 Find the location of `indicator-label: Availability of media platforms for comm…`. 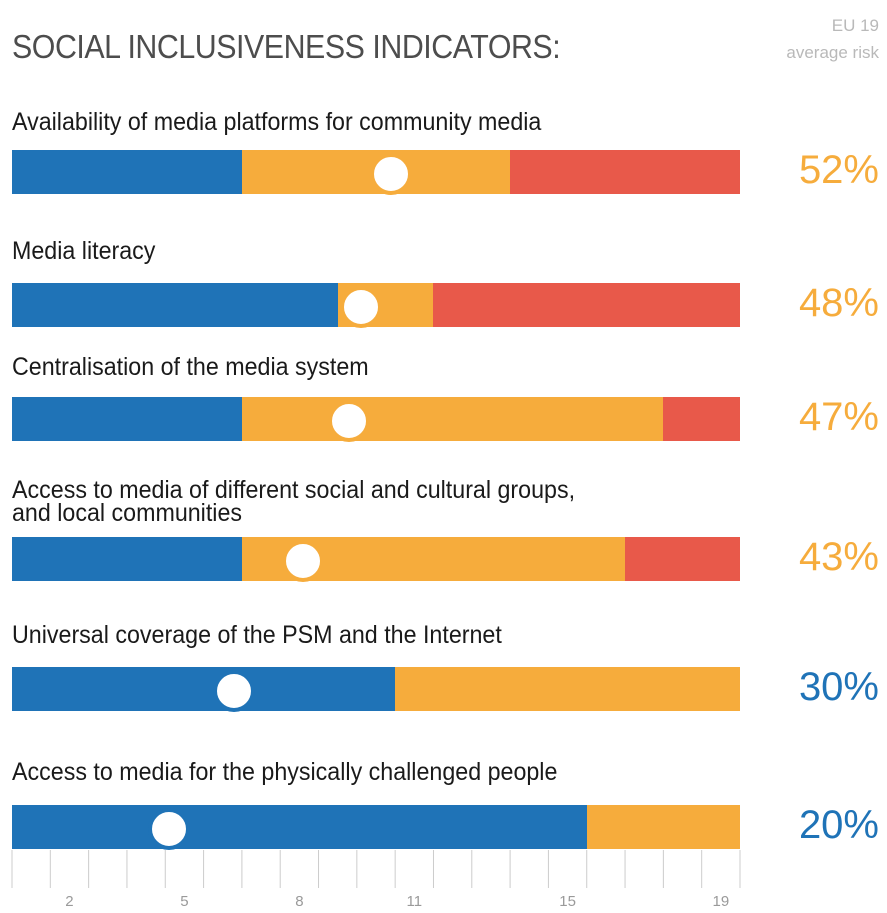

indicator-label: Availability of media platforms for comm… is located at coordinates (277, 122).